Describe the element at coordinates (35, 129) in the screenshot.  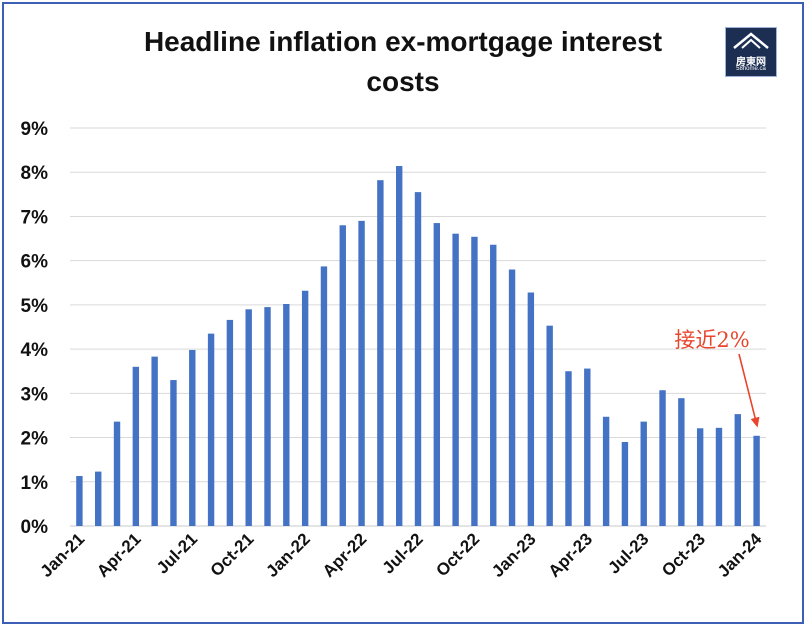
I see `y-tick-label: 9%` at that location.